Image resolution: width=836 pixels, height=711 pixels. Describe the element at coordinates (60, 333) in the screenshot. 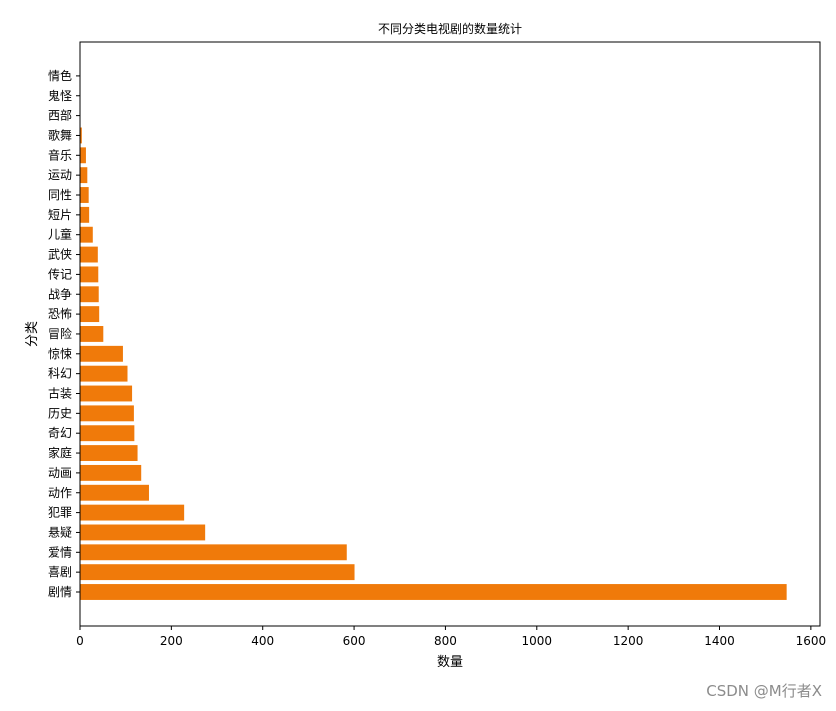

I see `y-tick-label: 冒险` at that location.